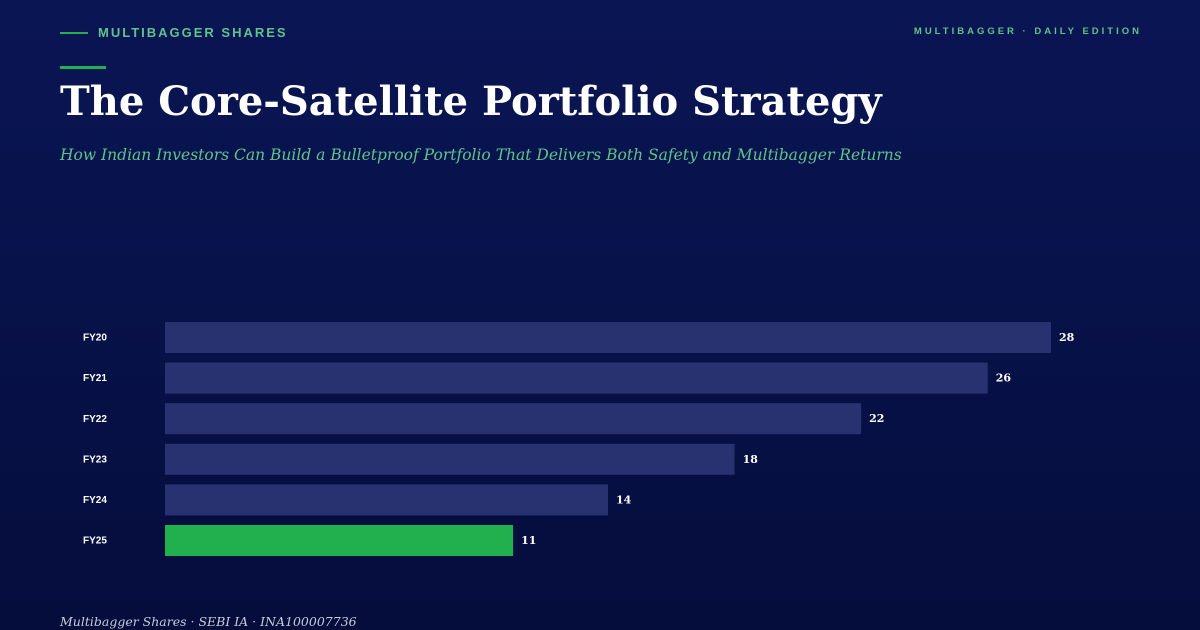 The height and width of the screenshot is (630, 1200). Describe the element at coordinates (95, 500) in the screenshot. I see `category-label-fy24: FY24` at that location.